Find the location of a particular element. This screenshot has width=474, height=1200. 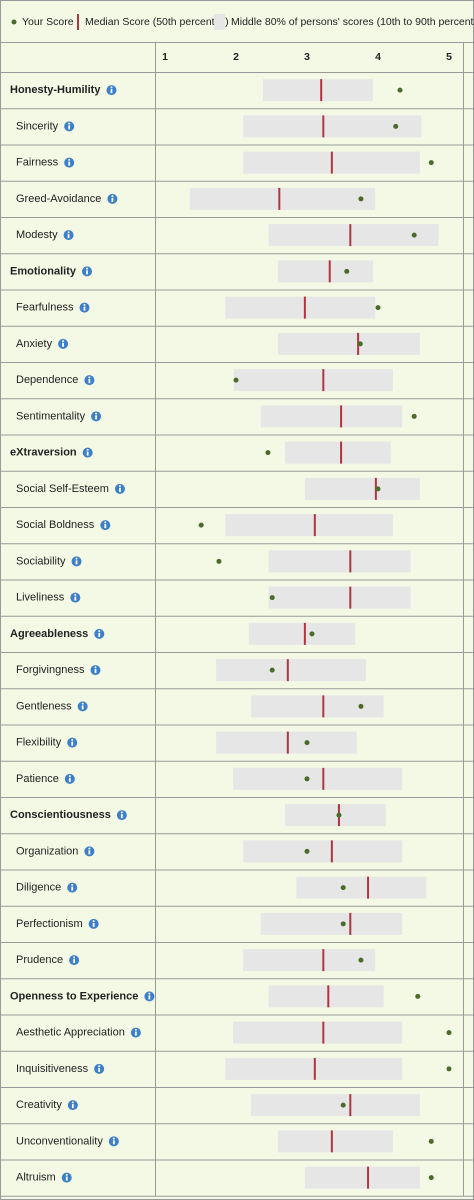

x-tick-label: 4 is located at coordinates (378, 57).